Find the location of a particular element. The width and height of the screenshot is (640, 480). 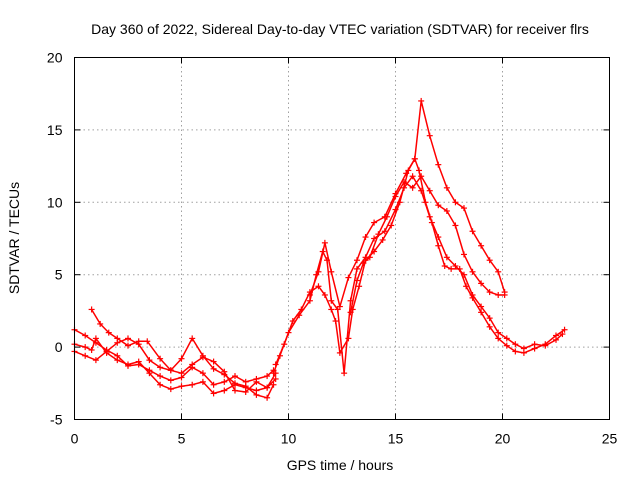

y-tick-label: 15 is located at coordinates (55, 130).